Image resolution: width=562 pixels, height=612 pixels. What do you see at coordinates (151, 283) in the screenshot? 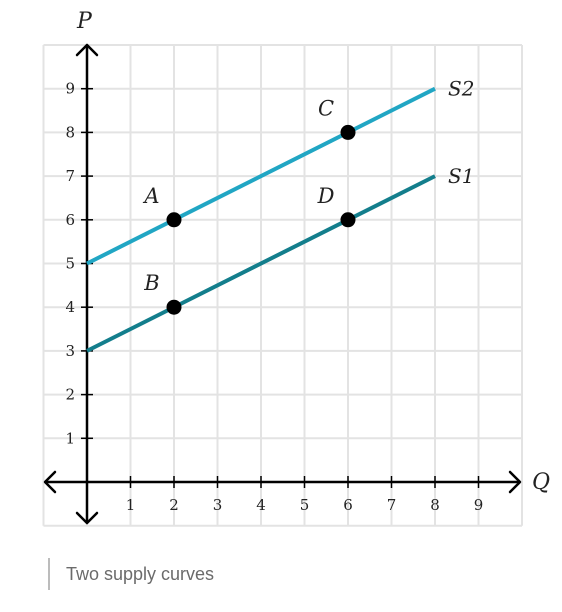
I see `point-label-b: B` at bounding box center [151, 283].